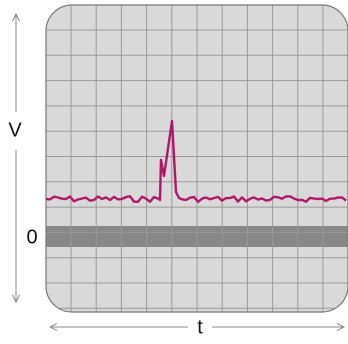 The height and width of the screenshot is (344, 348). Describe the element at coordinates (15, 130) in the screenshot. I see `y-axis-label: V` at that location.